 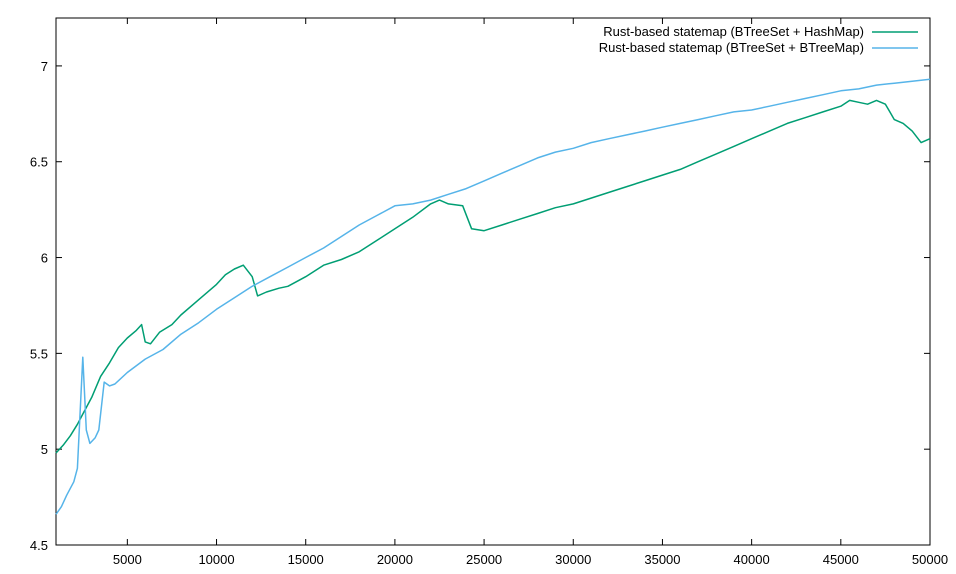 What do you see at coordinates (44, 258) in the screenshot?
I see `y-tick-label: 6` at bounding box center [44, 258].